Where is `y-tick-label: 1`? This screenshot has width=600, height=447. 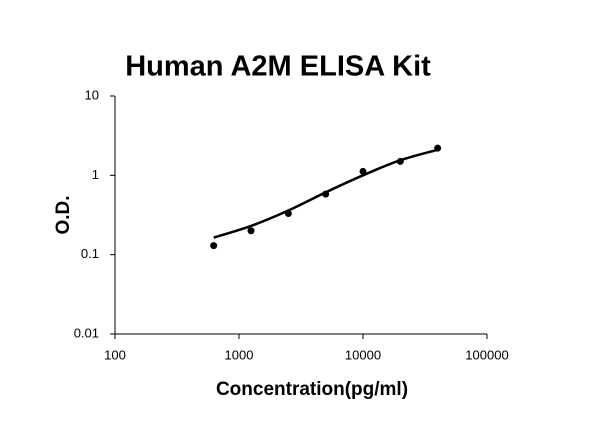
y-tick-label: 1 is located at coordinates (95, 174).